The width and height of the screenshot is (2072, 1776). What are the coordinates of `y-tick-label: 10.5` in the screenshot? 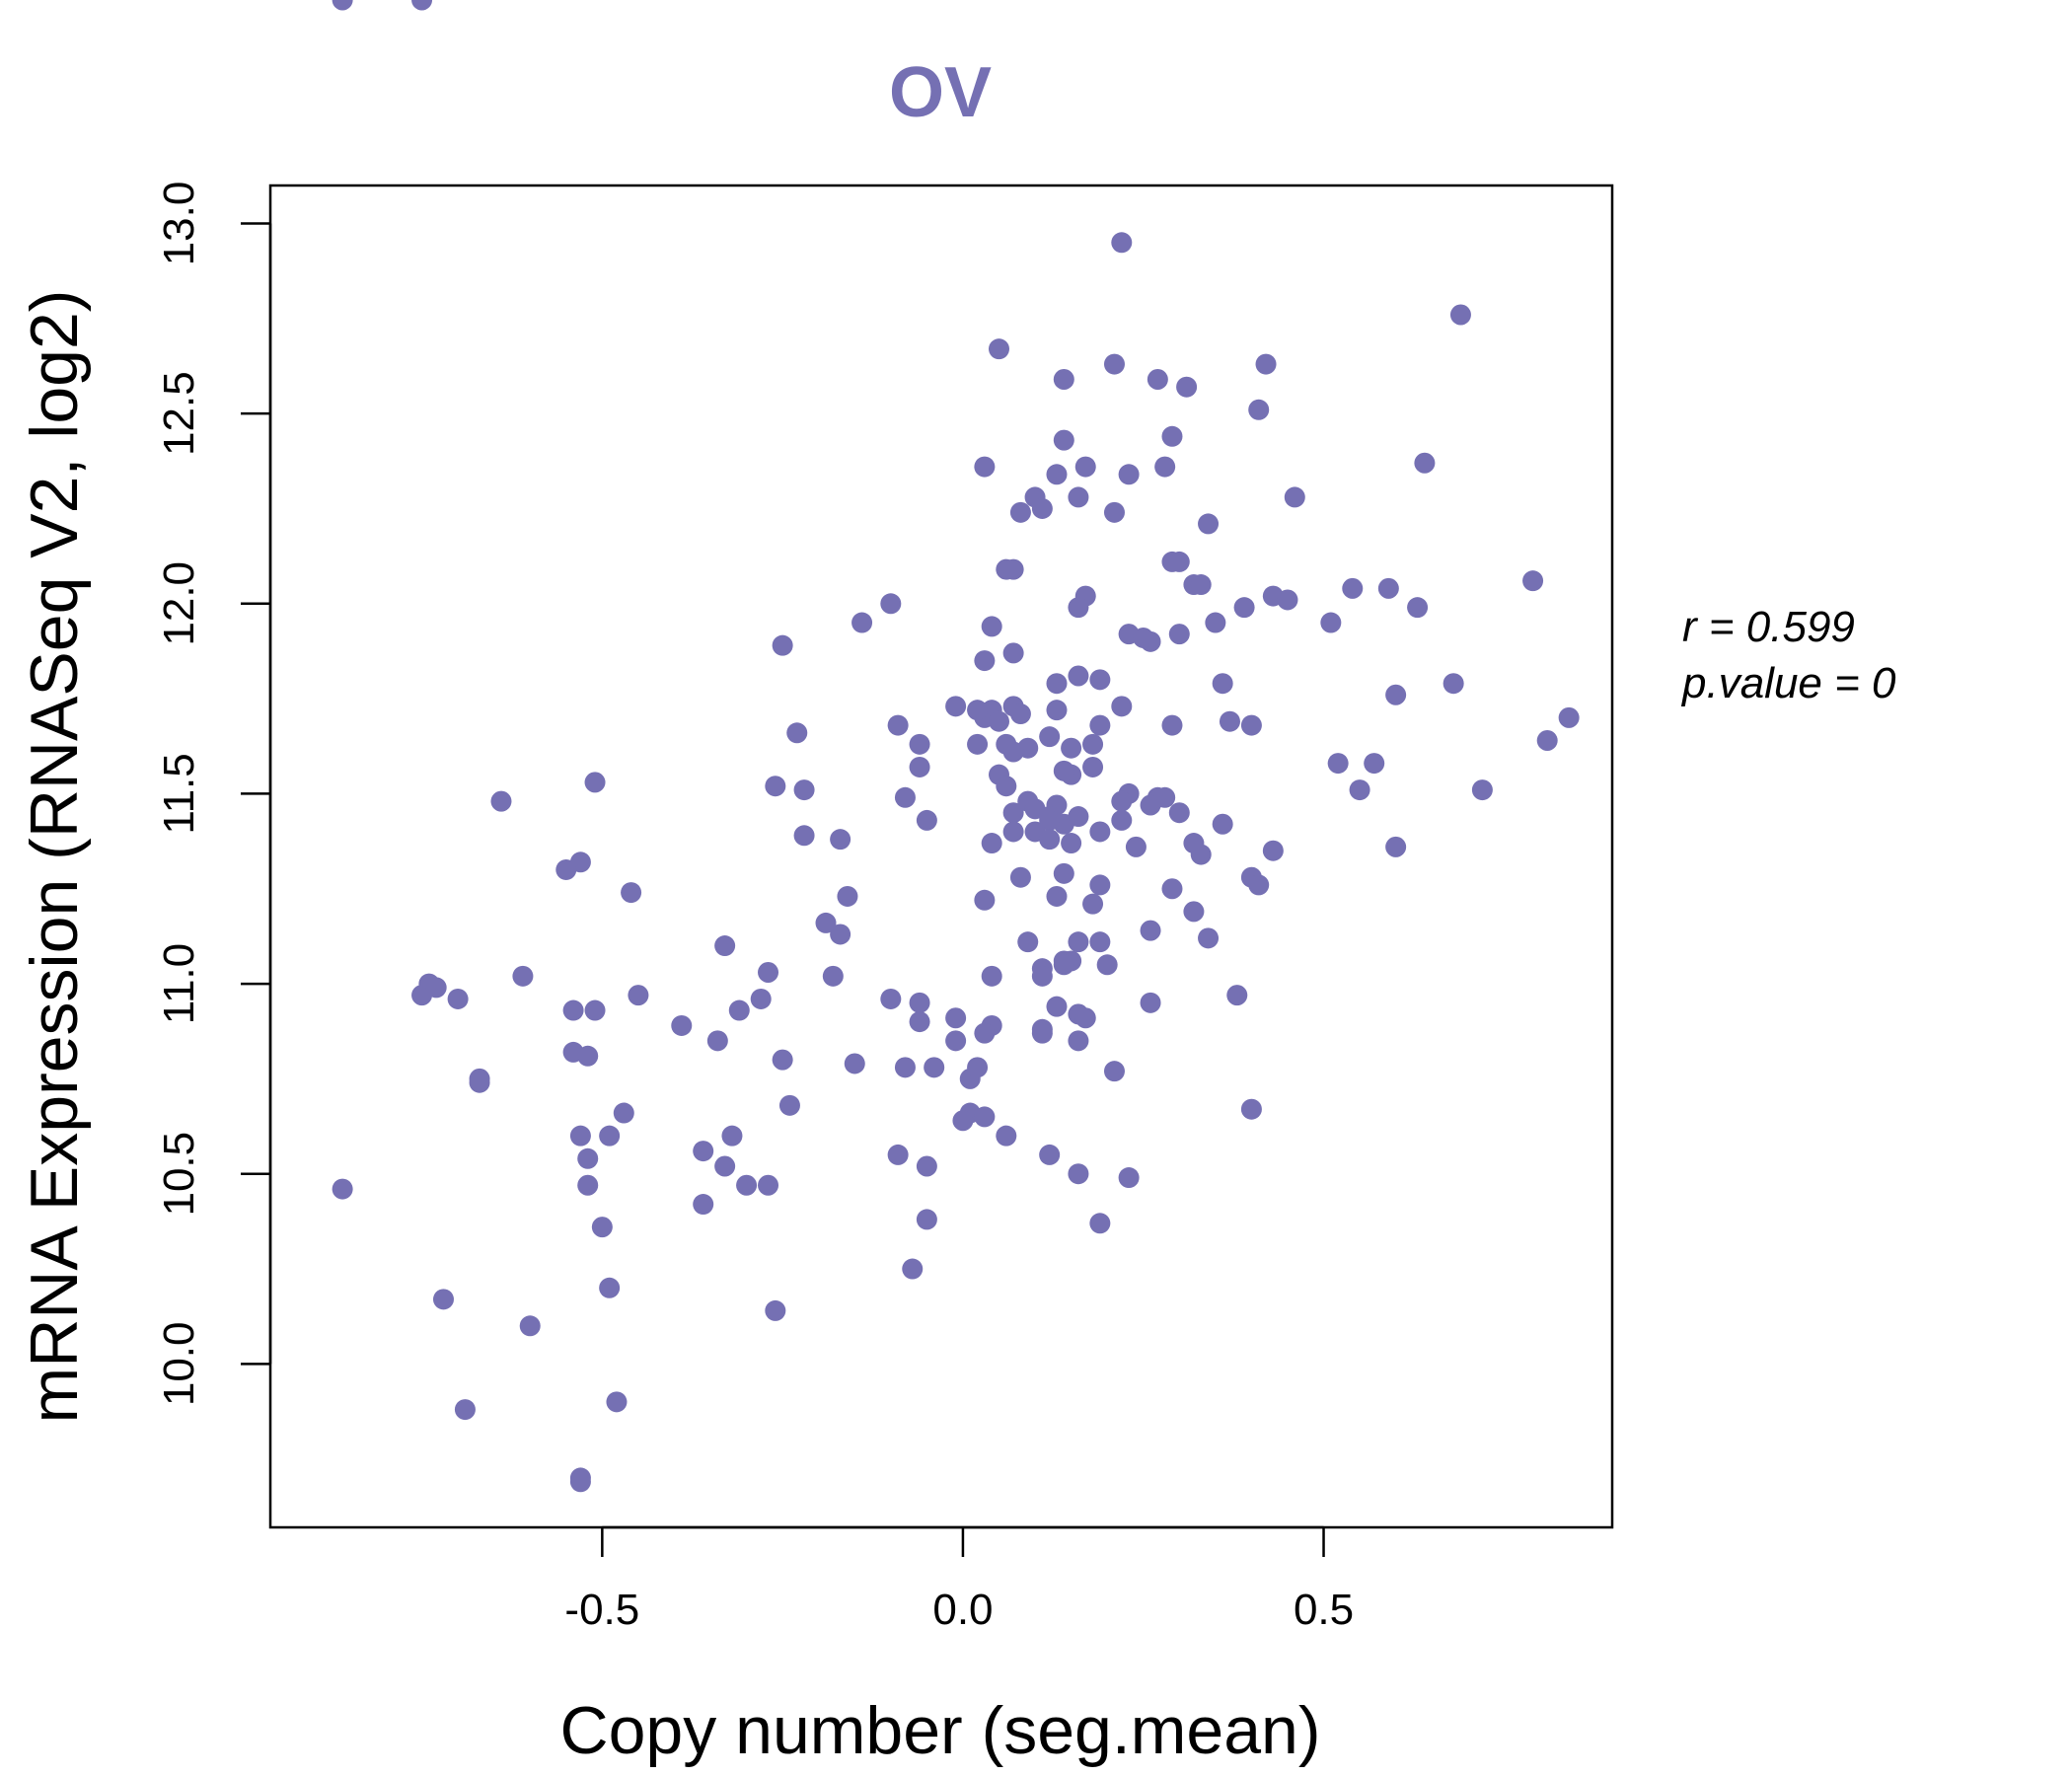 It's located at (179, 1174).